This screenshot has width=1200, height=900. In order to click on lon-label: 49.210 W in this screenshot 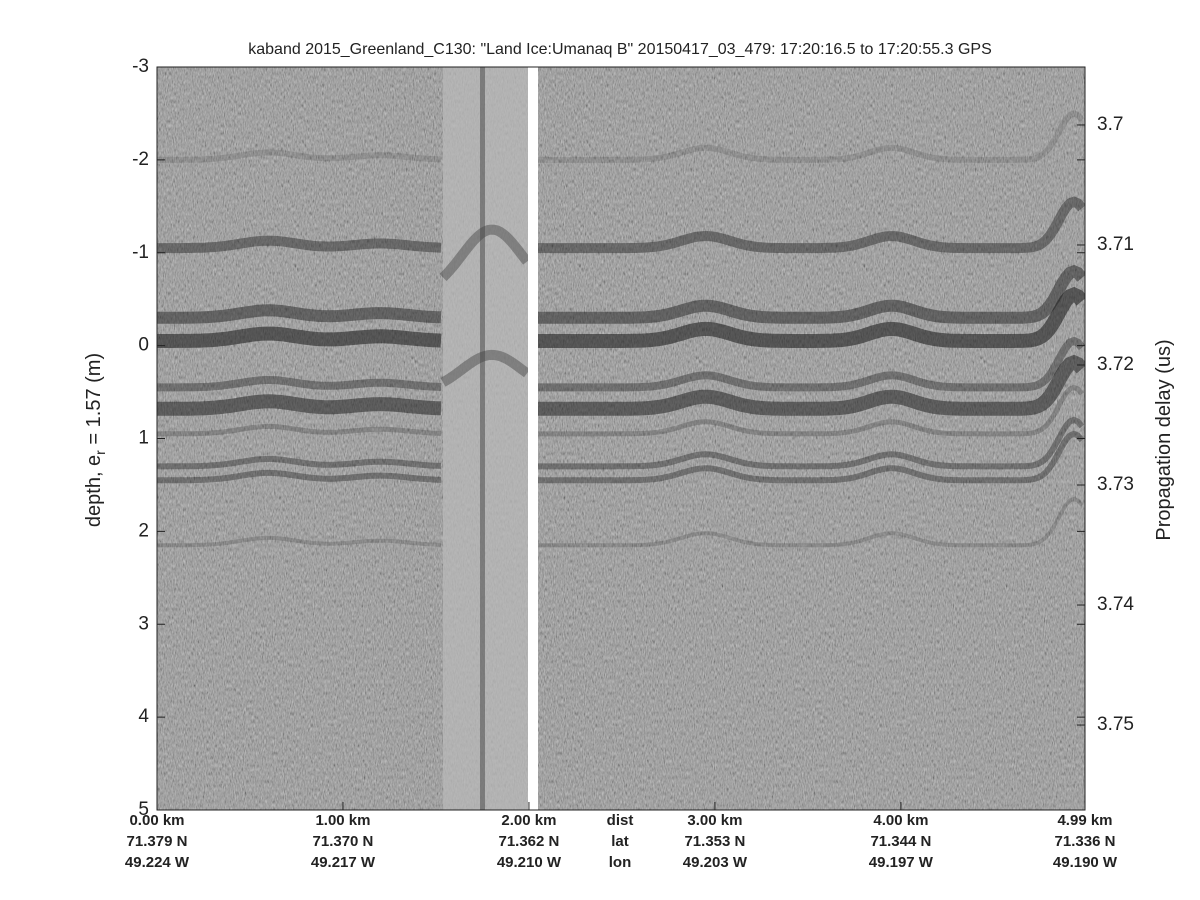, I will do `click(529, 862)`.